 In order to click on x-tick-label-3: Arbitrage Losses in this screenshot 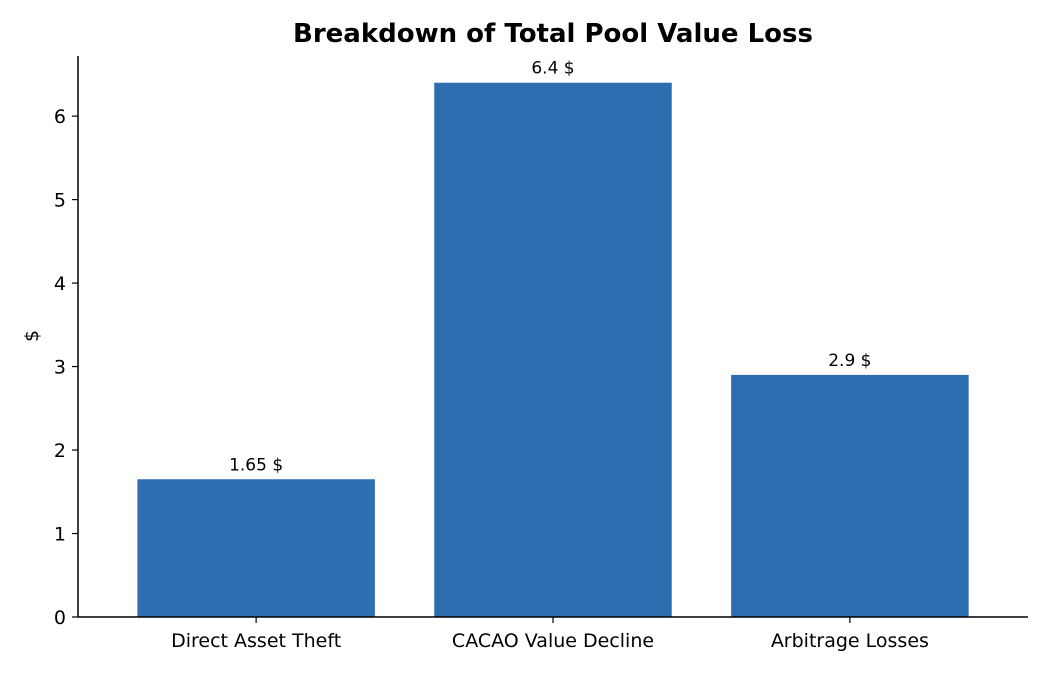, I will do `click(850, 641)`.